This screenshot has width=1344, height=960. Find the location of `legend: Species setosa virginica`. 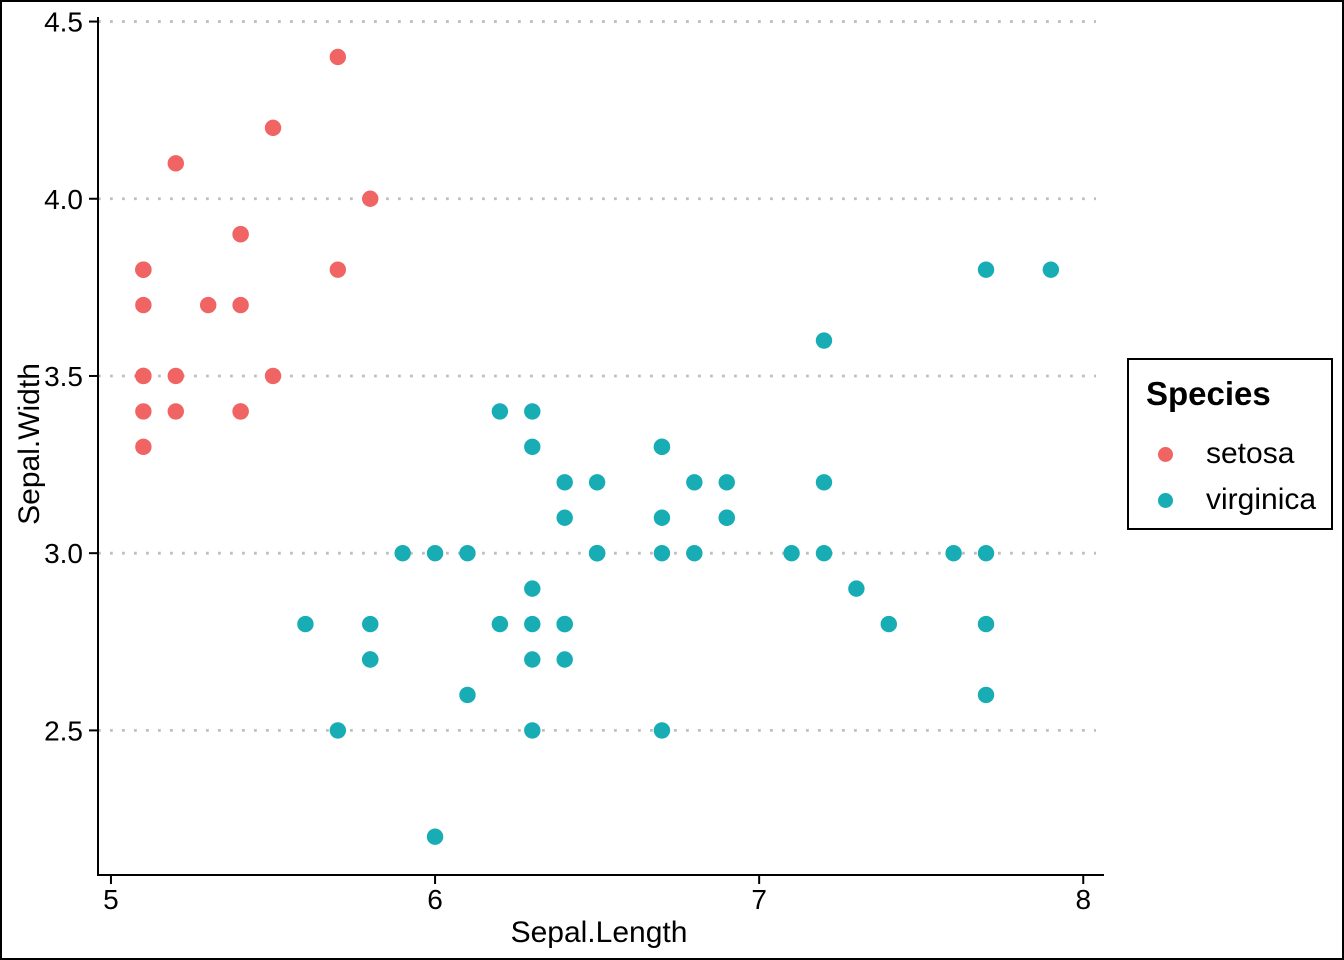

legend: Species setosa virginica is located at coordinates (1230, 444).